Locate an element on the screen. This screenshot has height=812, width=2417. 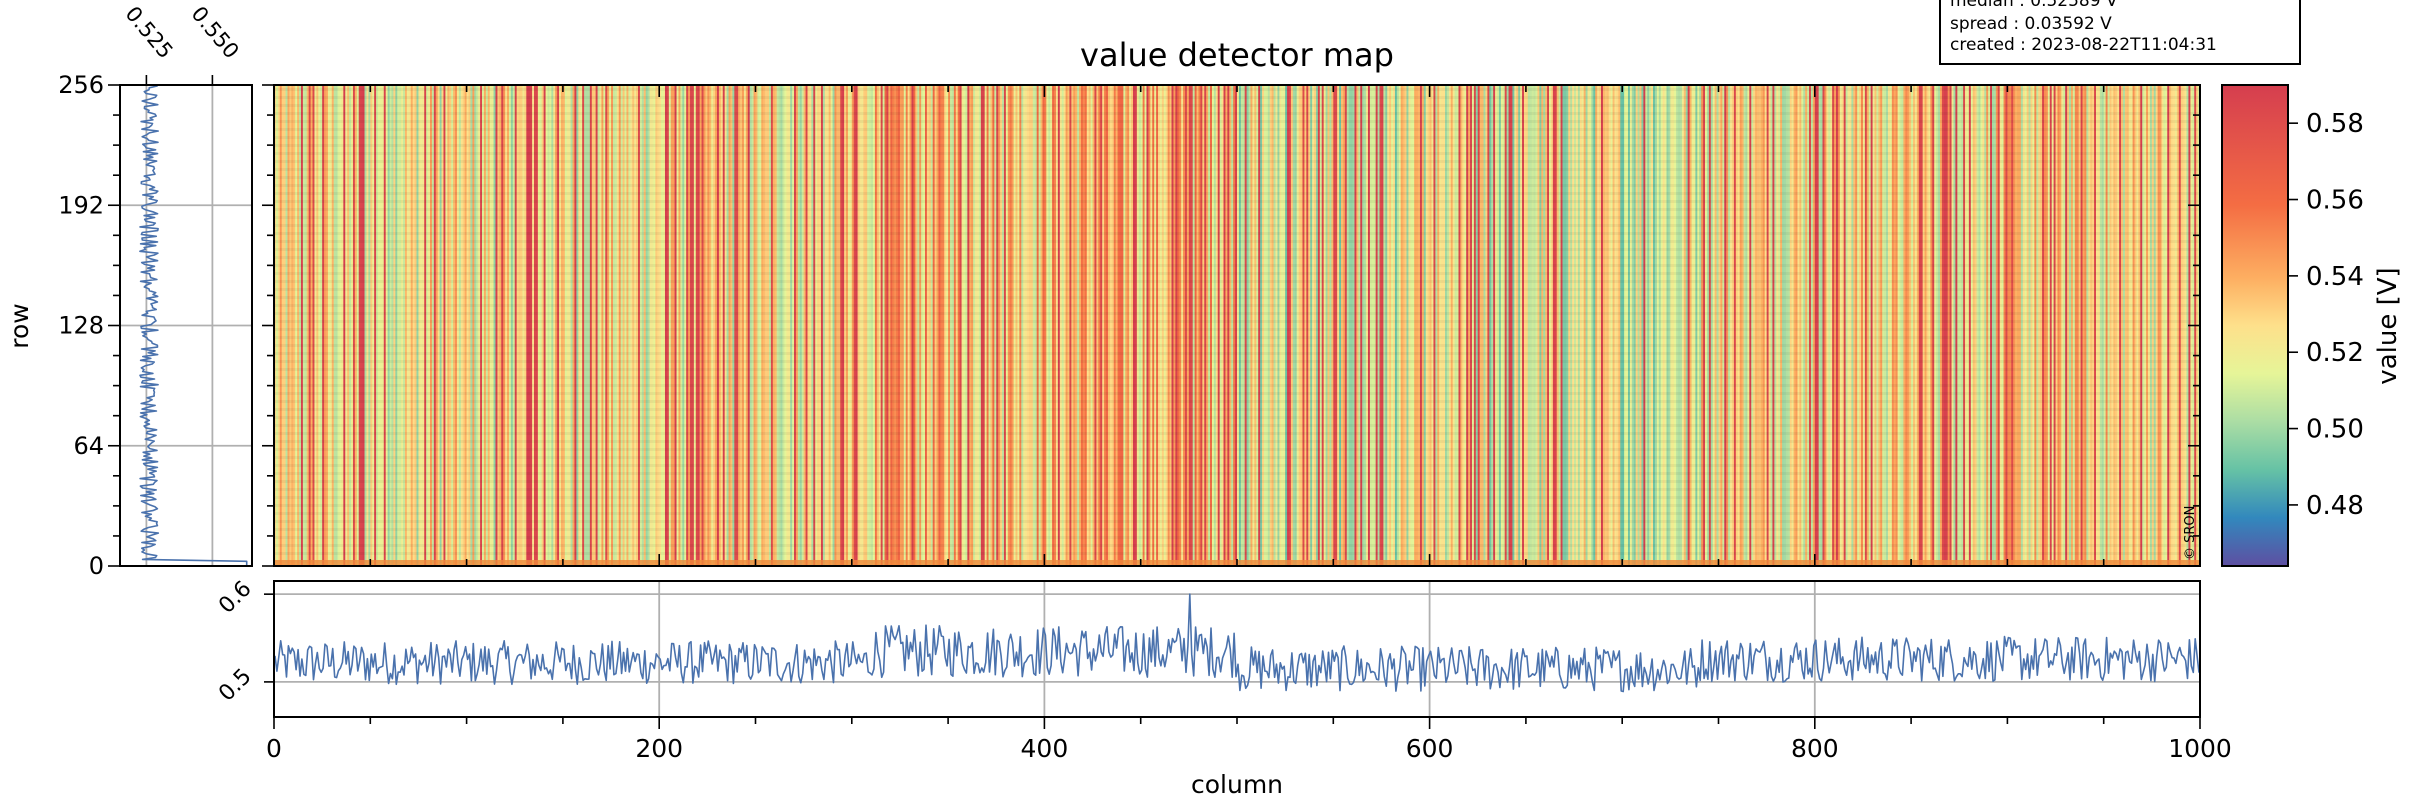
column-panel-frame is located at coordinates (1237, 649).